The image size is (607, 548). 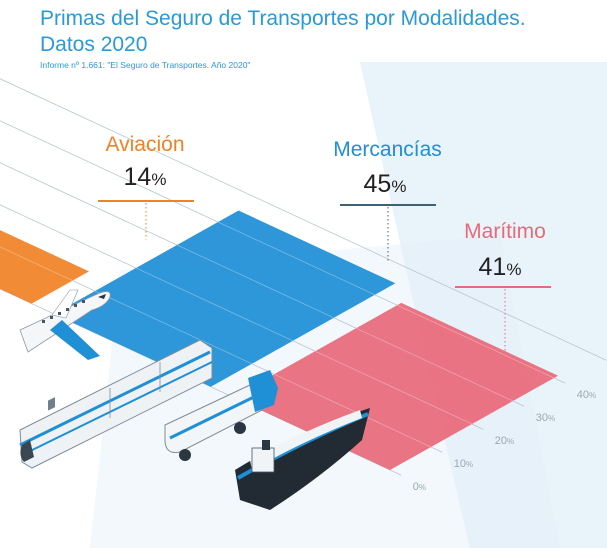 What do you see at coordinates (145, 144) in the screenshot?
I see `label-aviacion: Aviación` at bounding box center [145, 144].